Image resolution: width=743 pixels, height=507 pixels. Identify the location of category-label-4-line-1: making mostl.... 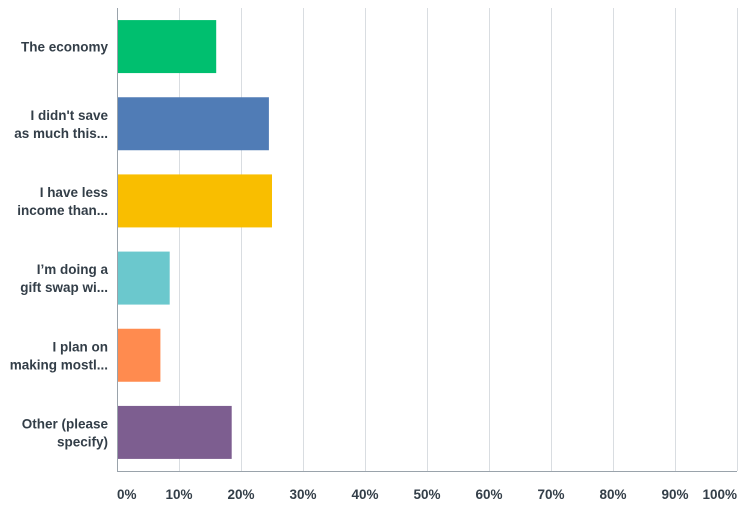
(59, 364).